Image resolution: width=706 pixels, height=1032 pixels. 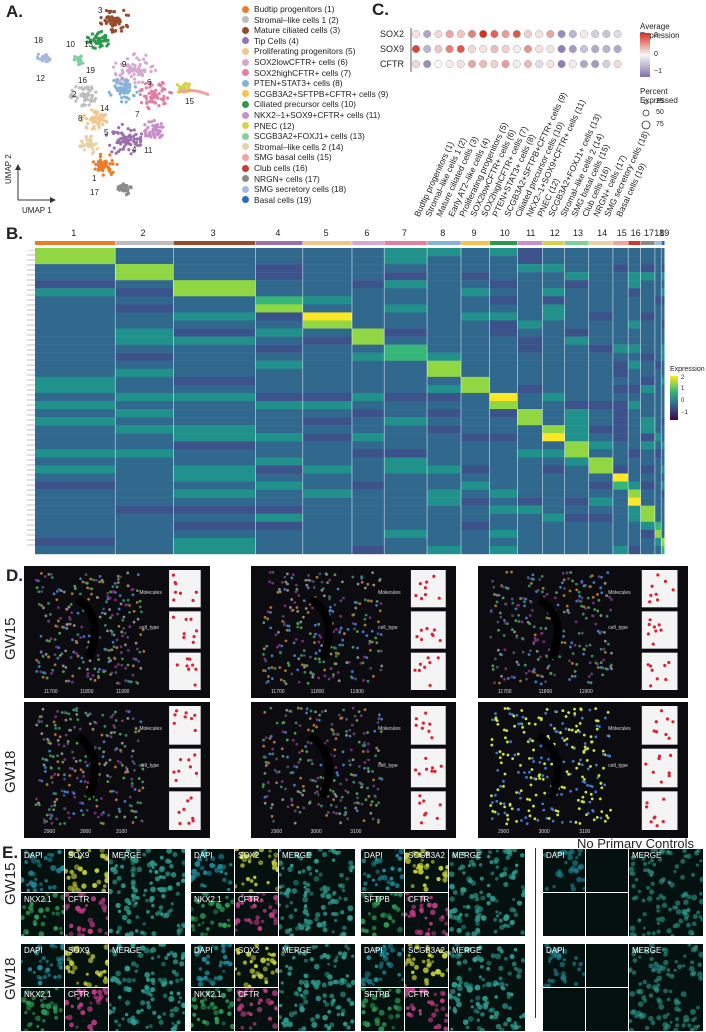 I want to click on legend-label: SCGB3A2+SFTPB+CFTR+ cells (9), so click(x=321, y=94).